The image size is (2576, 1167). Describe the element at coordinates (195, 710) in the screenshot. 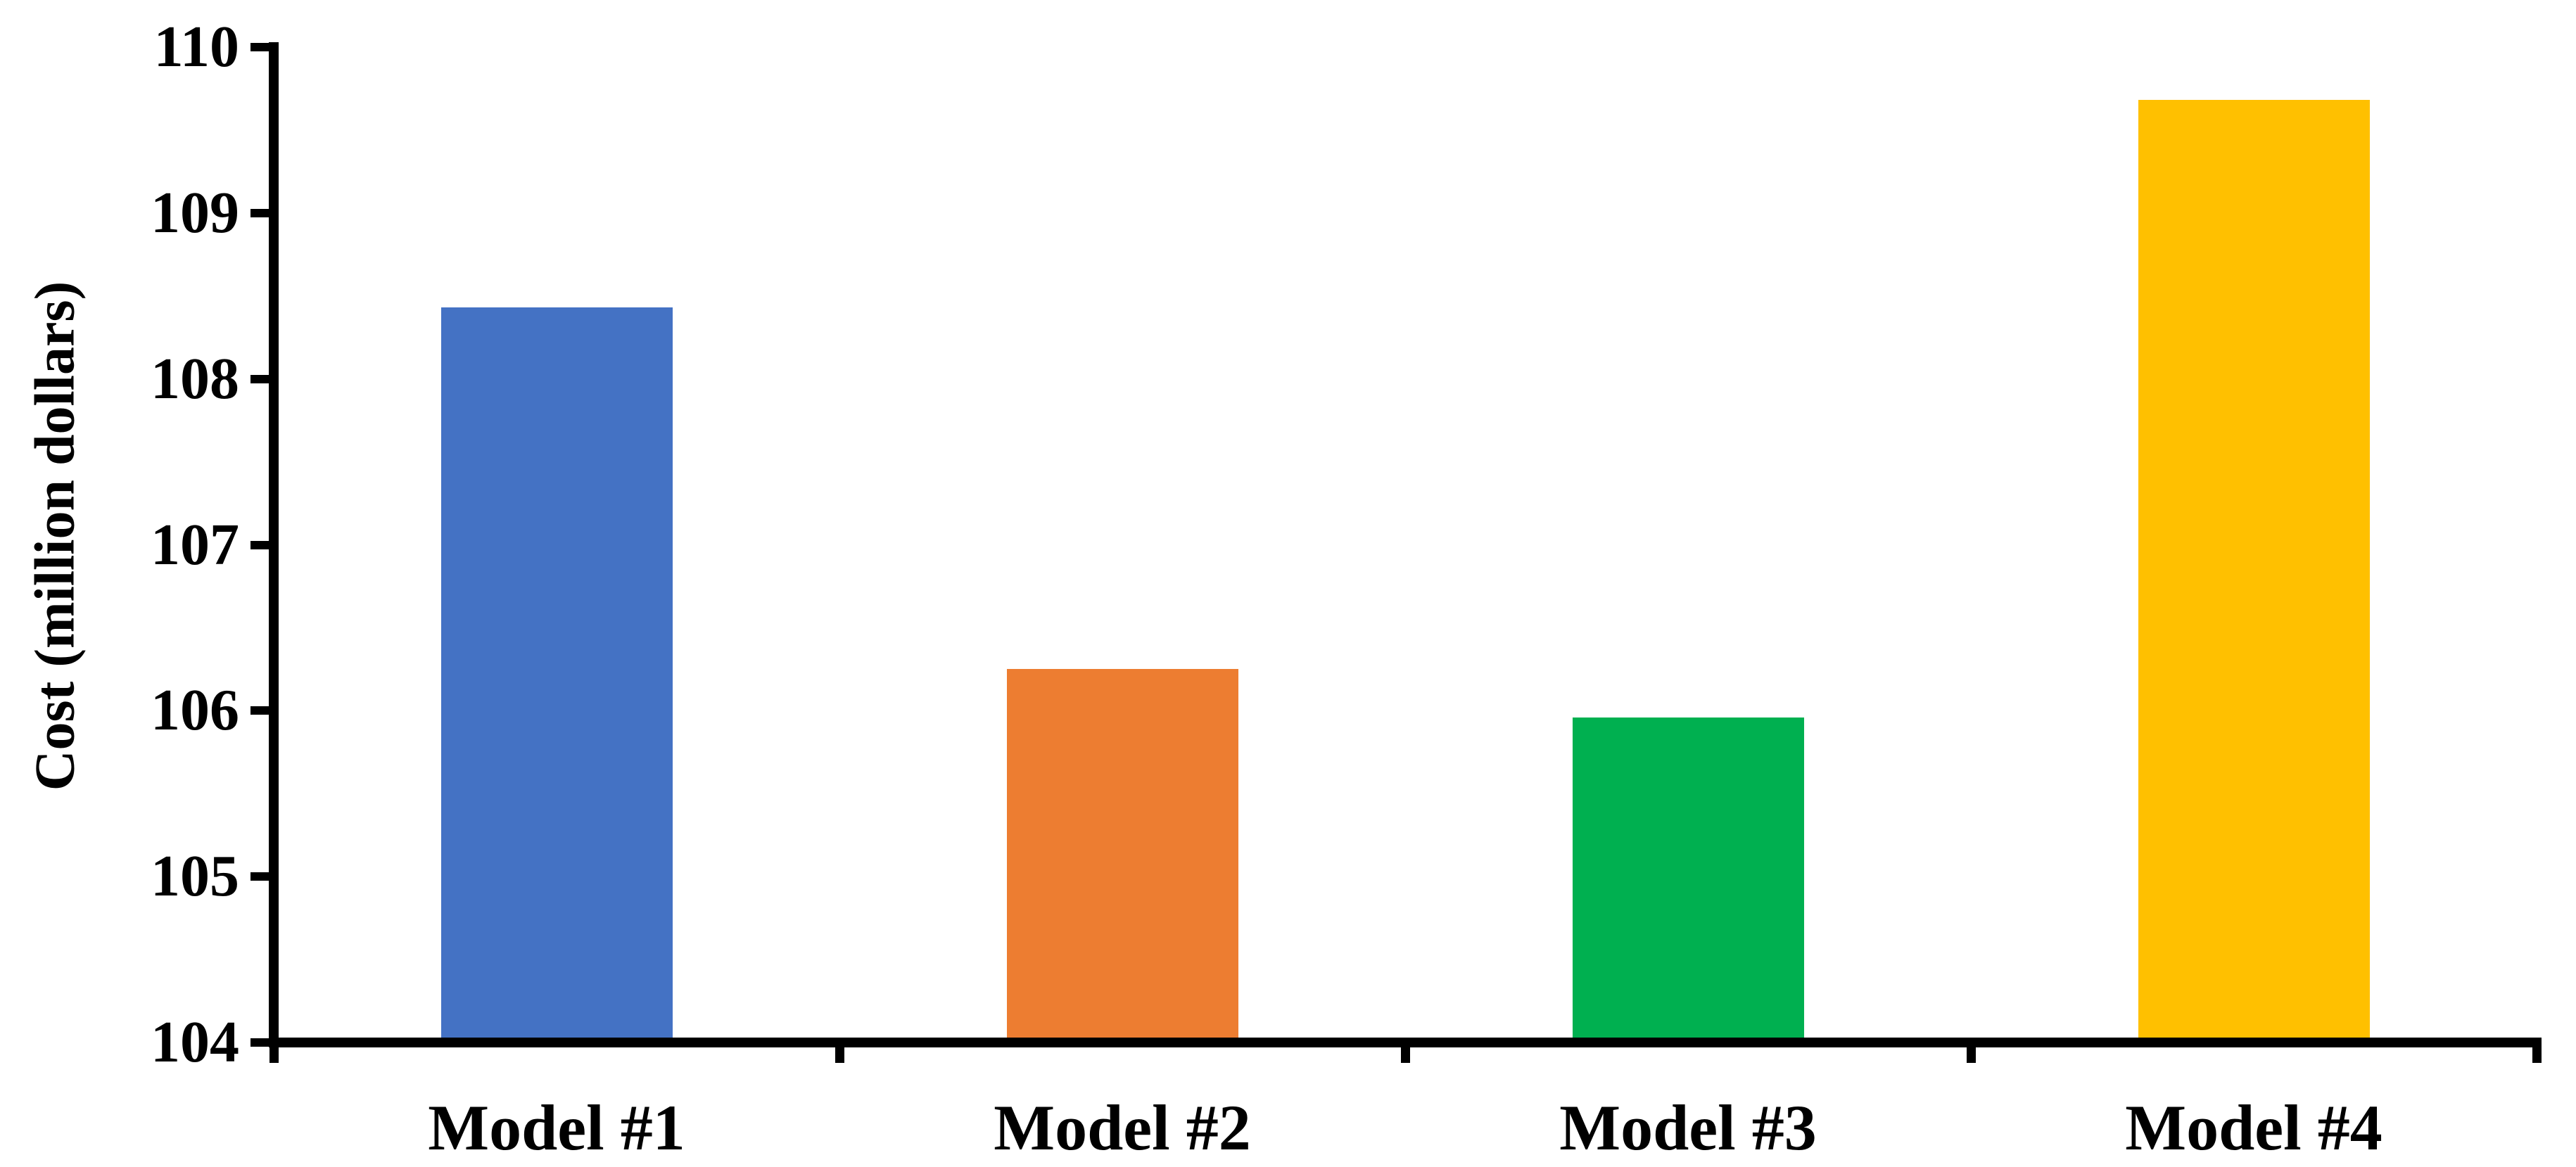

I see `y-tick-label: 106` at that location.